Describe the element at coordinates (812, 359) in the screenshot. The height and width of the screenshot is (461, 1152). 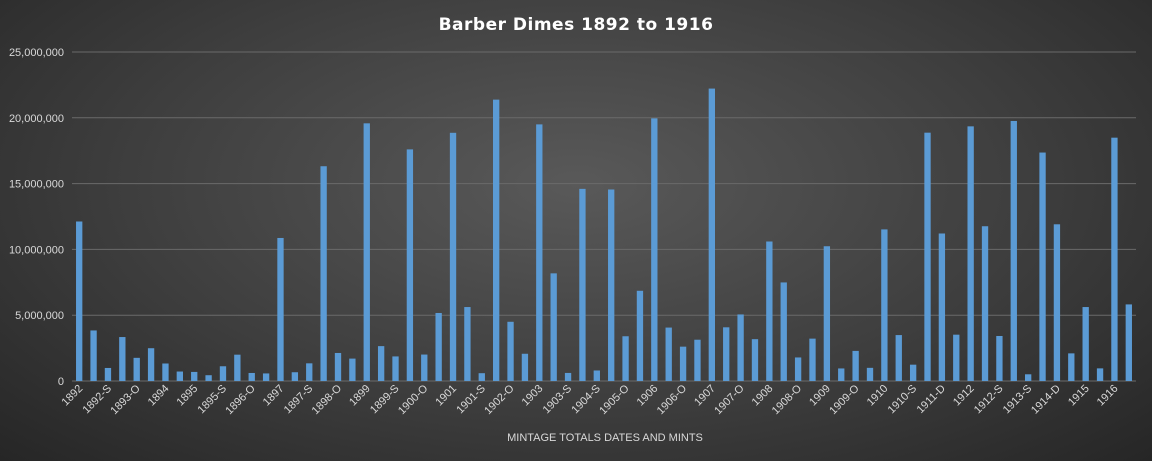
I see `bar-1908-s` at that location.